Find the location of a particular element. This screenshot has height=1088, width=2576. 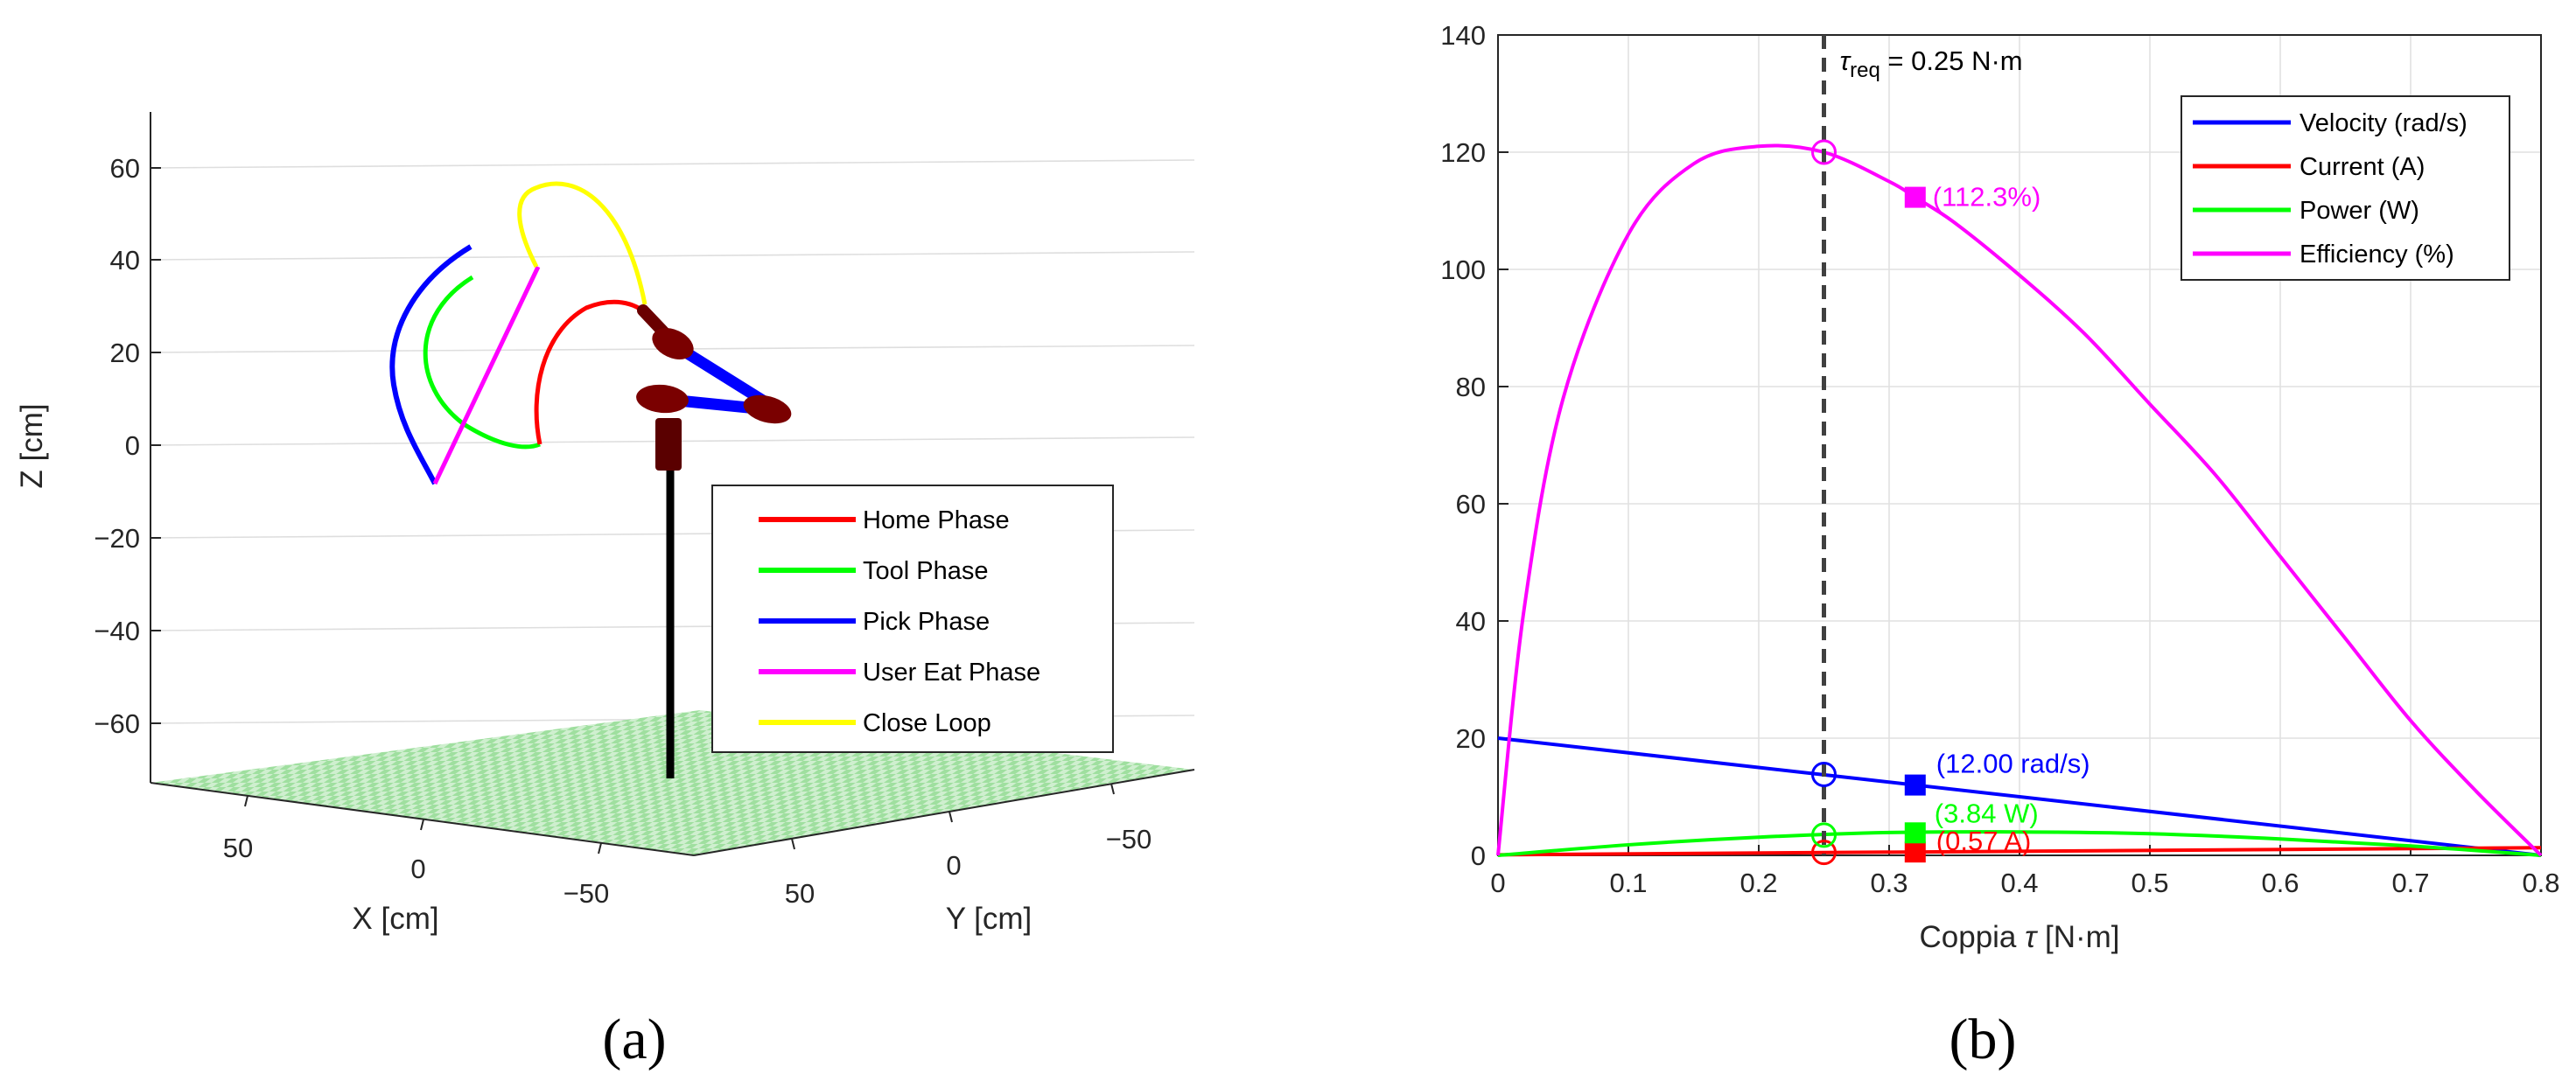

svg-text: Power (W) is located at coordinates (2359, 211).